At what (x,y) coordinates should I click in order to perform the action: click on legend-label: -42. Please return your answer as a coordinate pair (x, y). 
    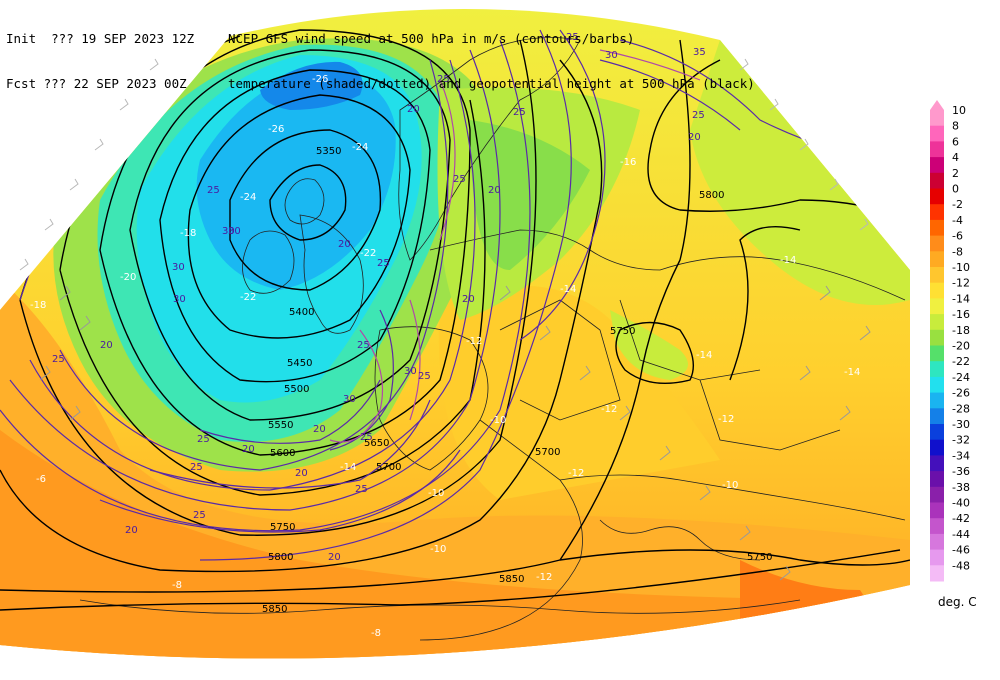
    Looking at the image, I should click on (961, 518).